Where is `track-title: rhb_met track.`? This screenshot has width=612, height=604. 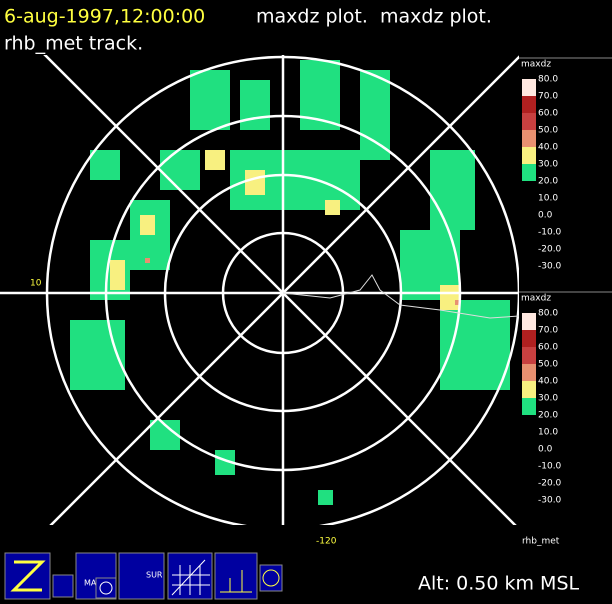 track-title: rhb_met track. is located at coordinates (73, 44).